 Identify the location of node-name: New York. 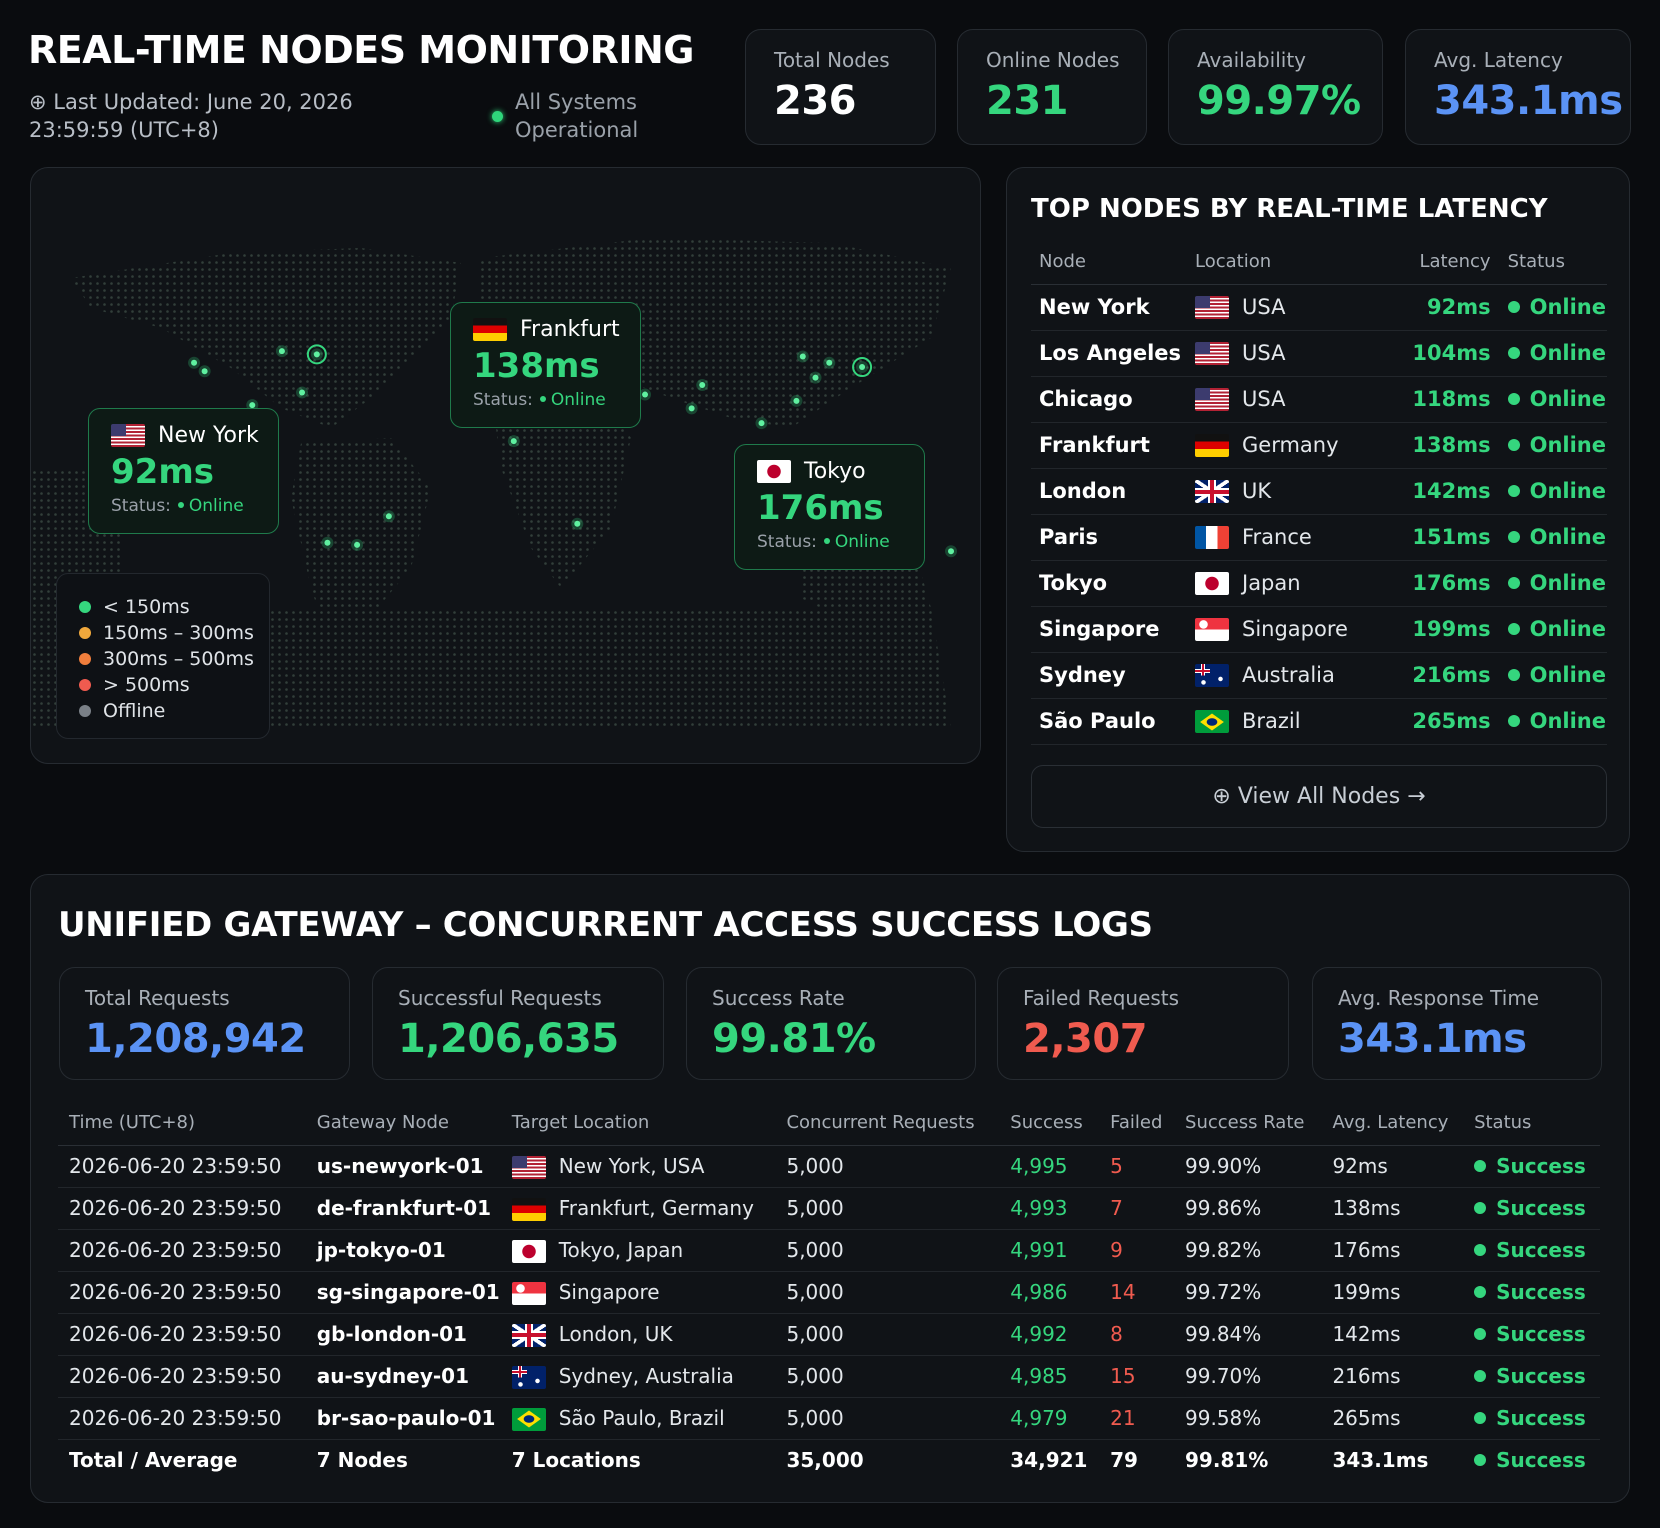
(1112, 307).